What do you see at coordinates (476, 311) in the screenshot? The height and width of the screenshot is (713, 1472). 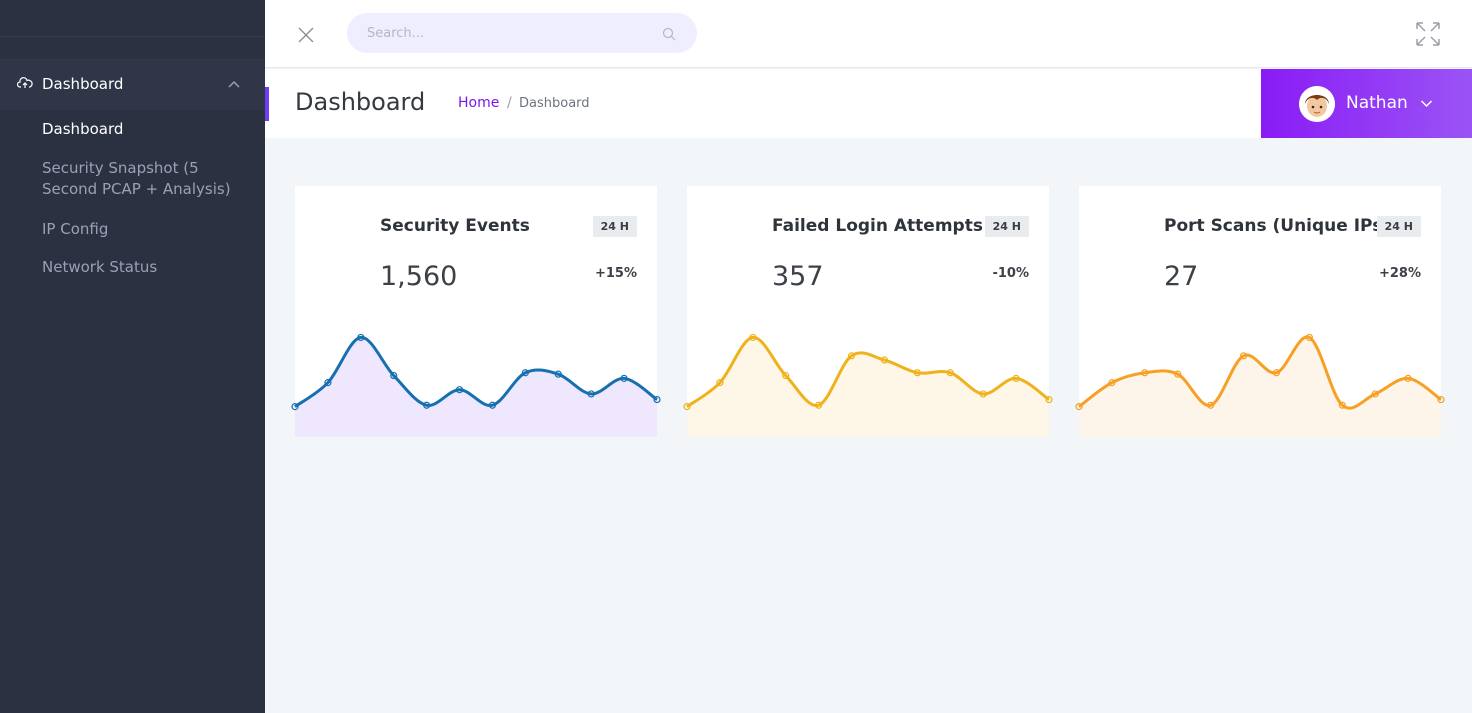 I see `stat-card-security-events: Security Events 24 H 1,560 +15%` at bounding box center [476, 311].